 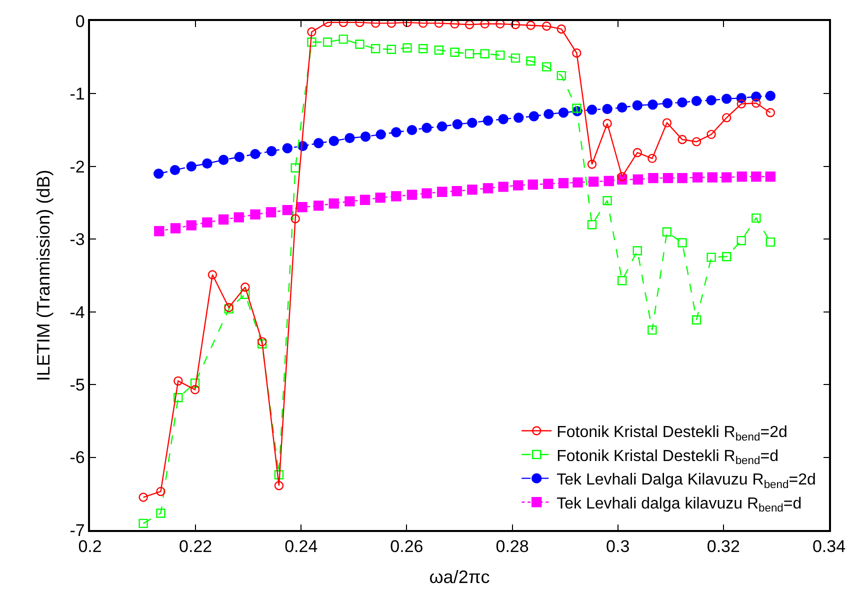 What do you see at coordinates (679, 505) in the screenshot?
I see `legend-label: Tek Levhali dalga kilavuzu R$_{bend}$=d` at bounding box center [679, 505].